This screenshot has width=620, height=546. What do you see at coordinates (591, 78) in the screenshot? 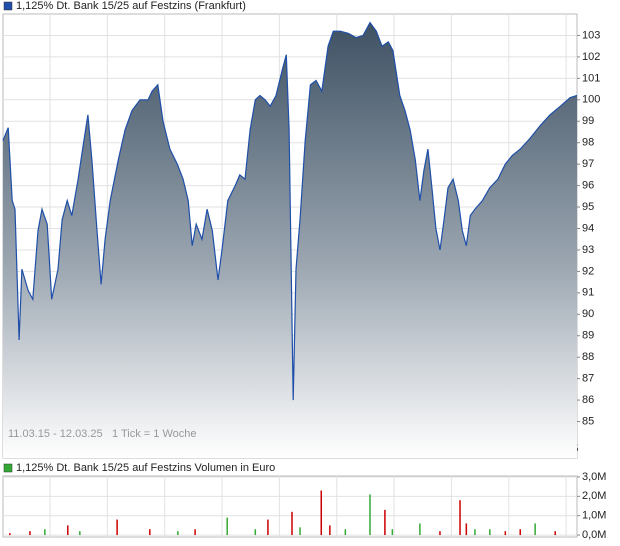
I see `y-tick-label: 101` at bounding box center [591, 78].